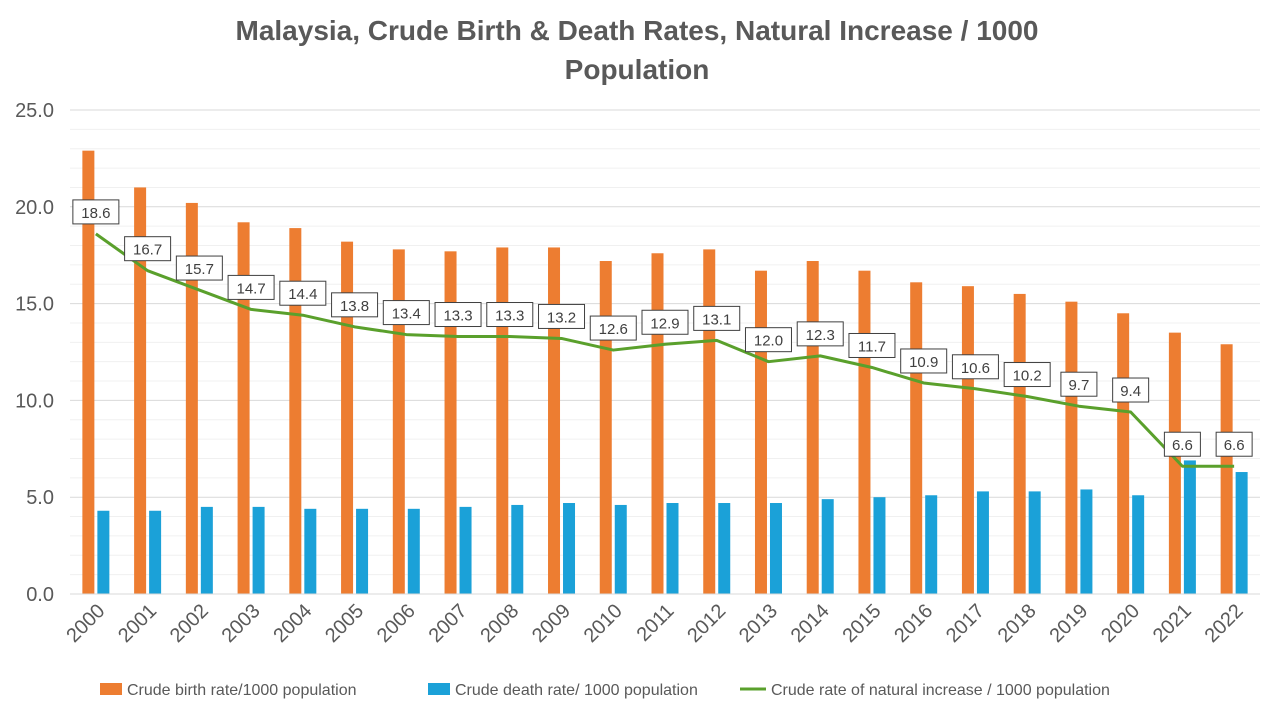  I want to click on y-tick-label: 10.0, so click(34, 401).